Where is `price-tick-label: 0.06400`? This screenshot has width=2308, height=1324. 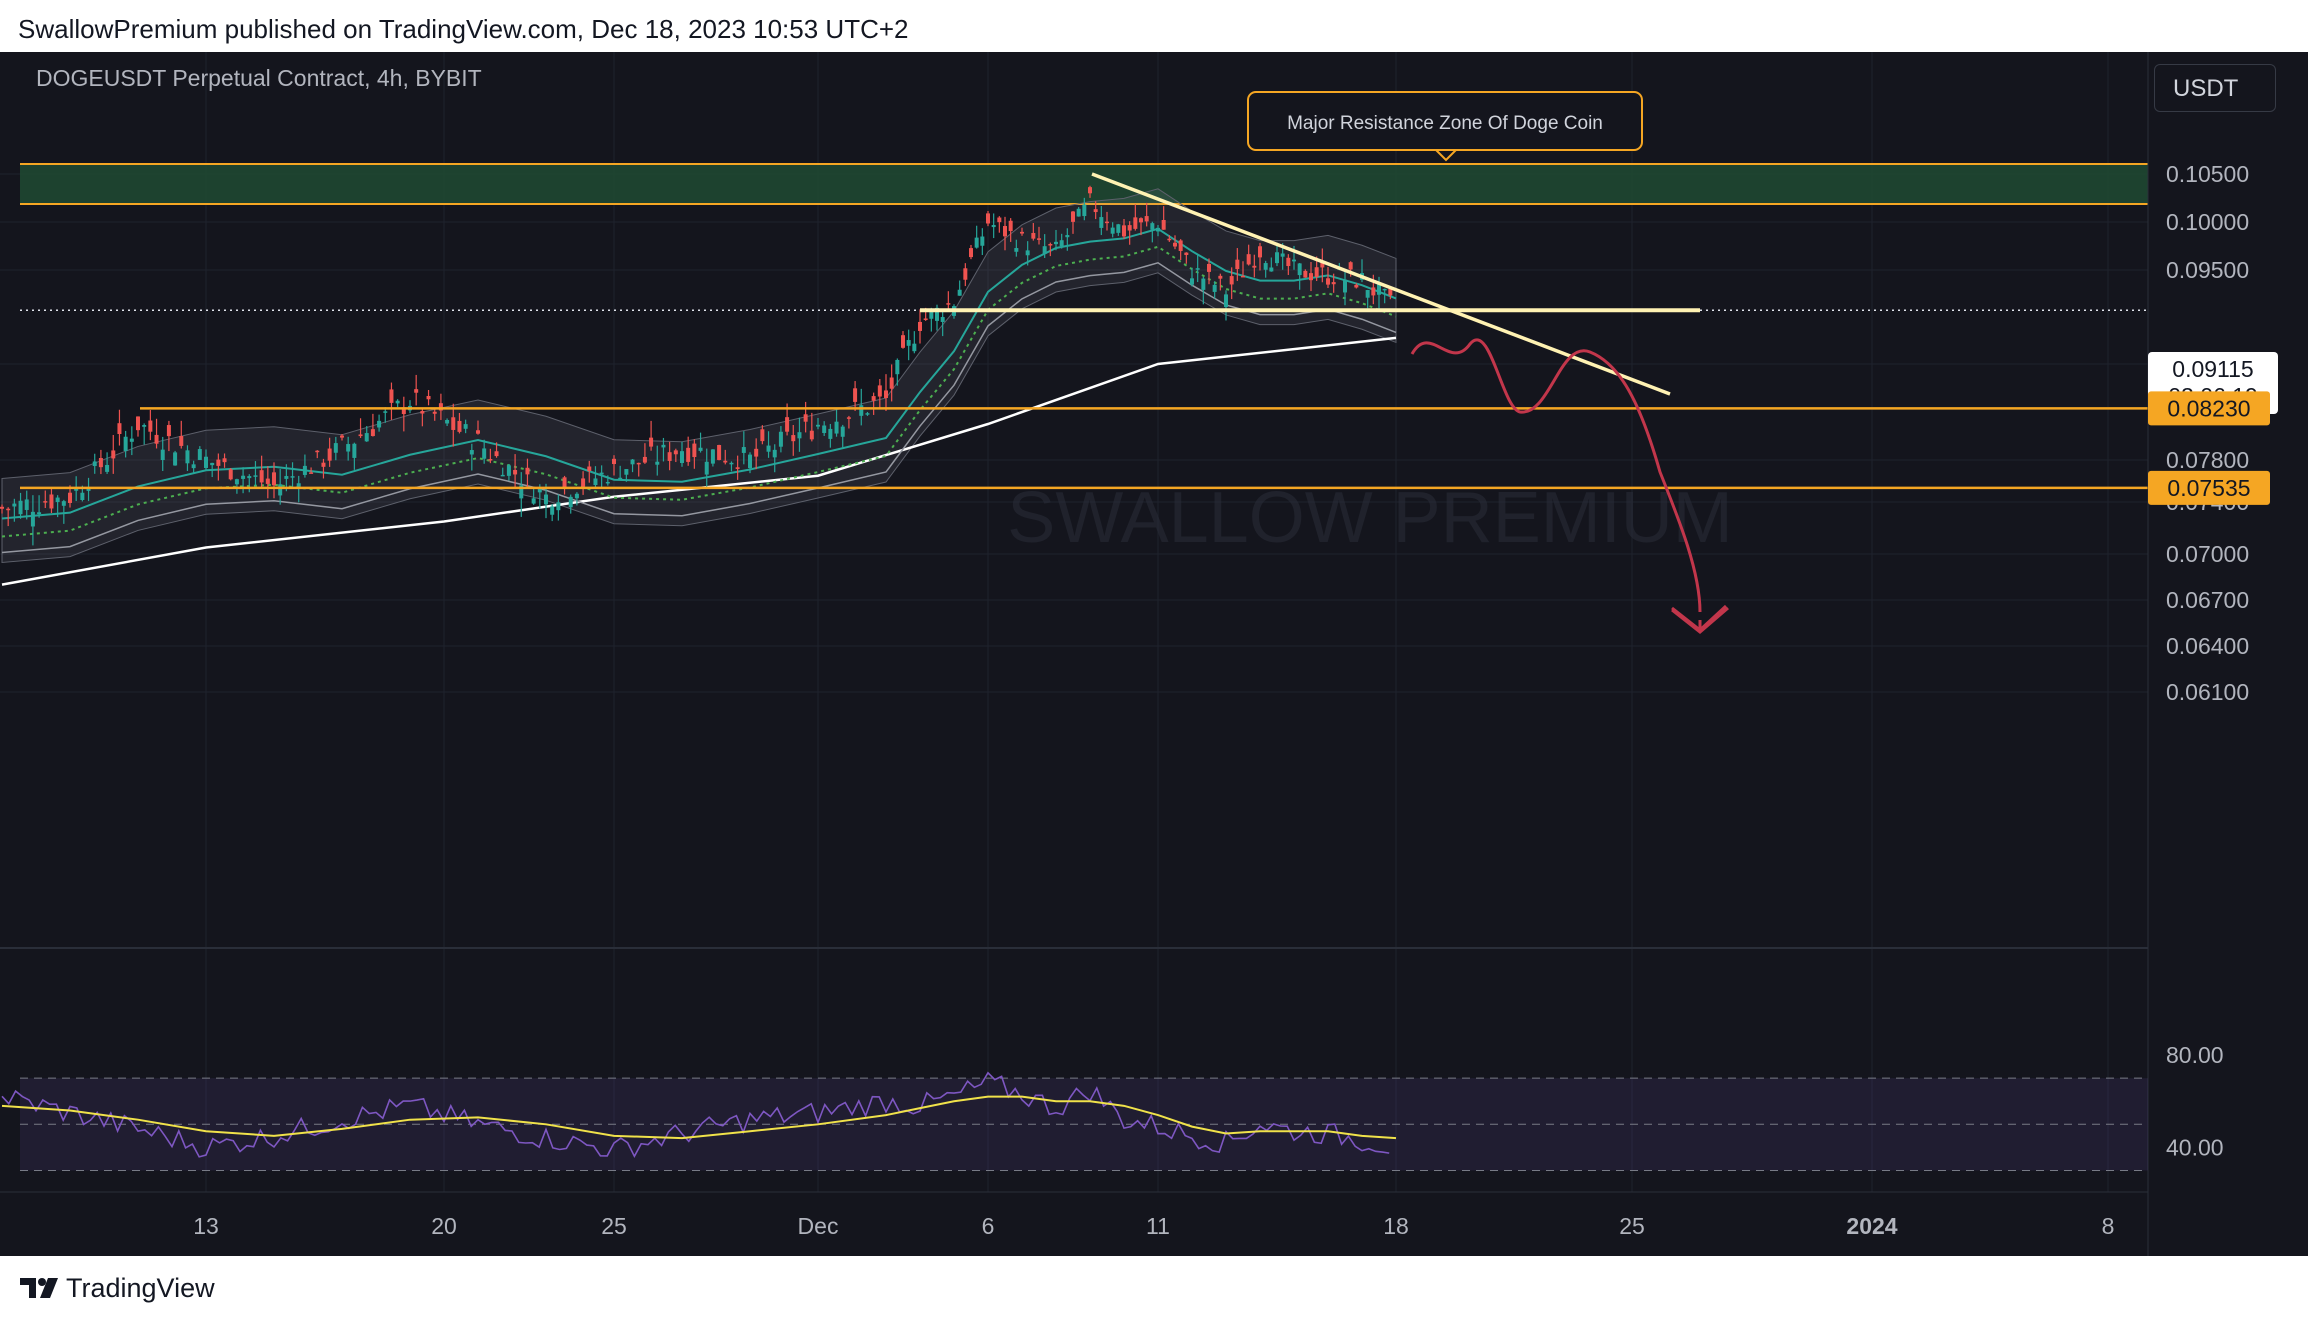
price-tick-label: 0.06400 is located at coordinates (2207, 646).